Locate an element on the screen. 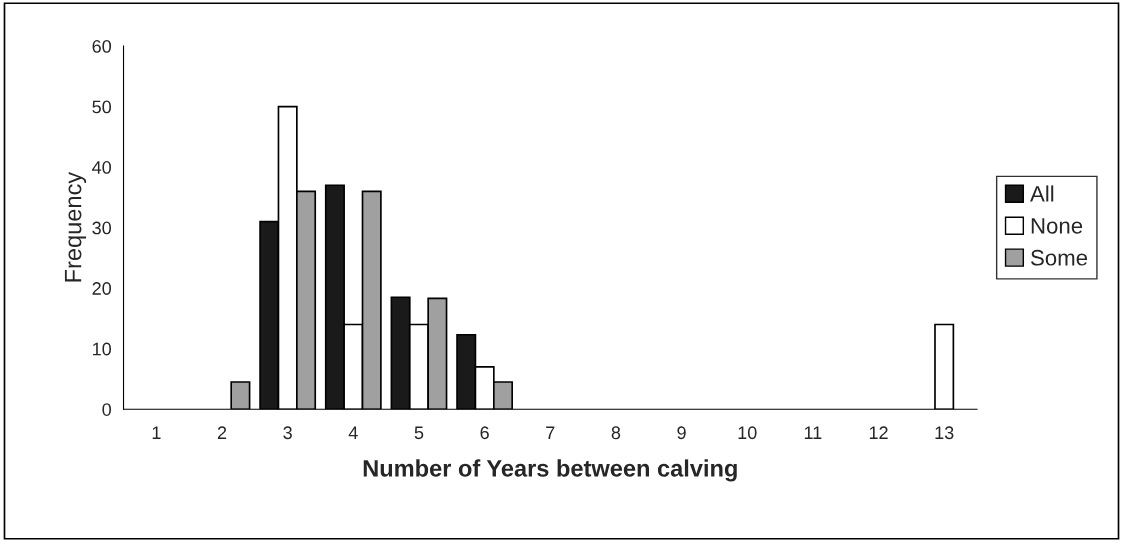 This screenshot has height=542, width=1123. y-tick-label: 50 is located at coordinates (102, 107).